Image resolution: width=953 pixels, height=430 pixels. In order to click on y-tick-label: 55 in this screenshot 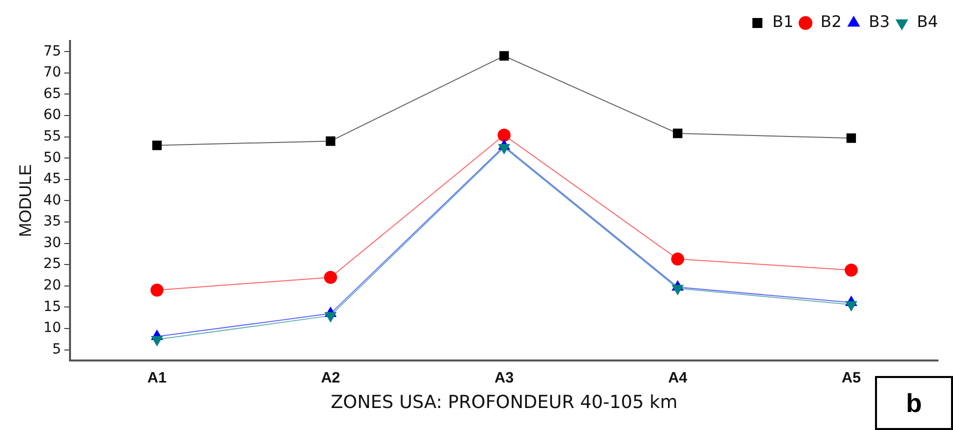, I will do `click(52, 136)`.